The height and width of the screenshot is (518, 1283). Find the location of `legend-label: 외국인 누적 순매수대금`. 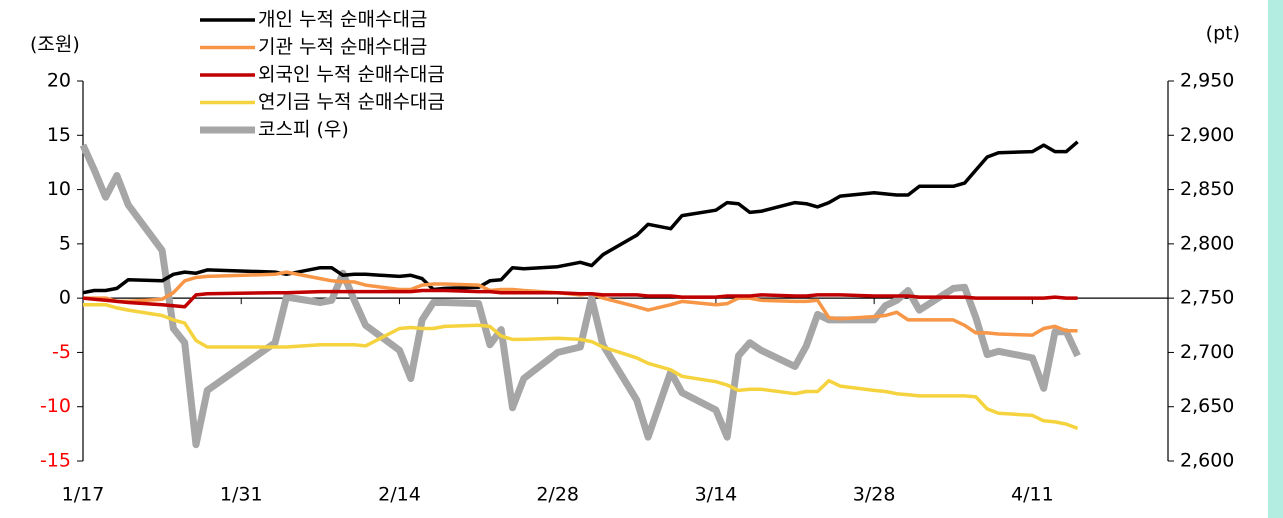

legend-label: 외국인 누적 순매수대금 is located at coordinates (351, 75).